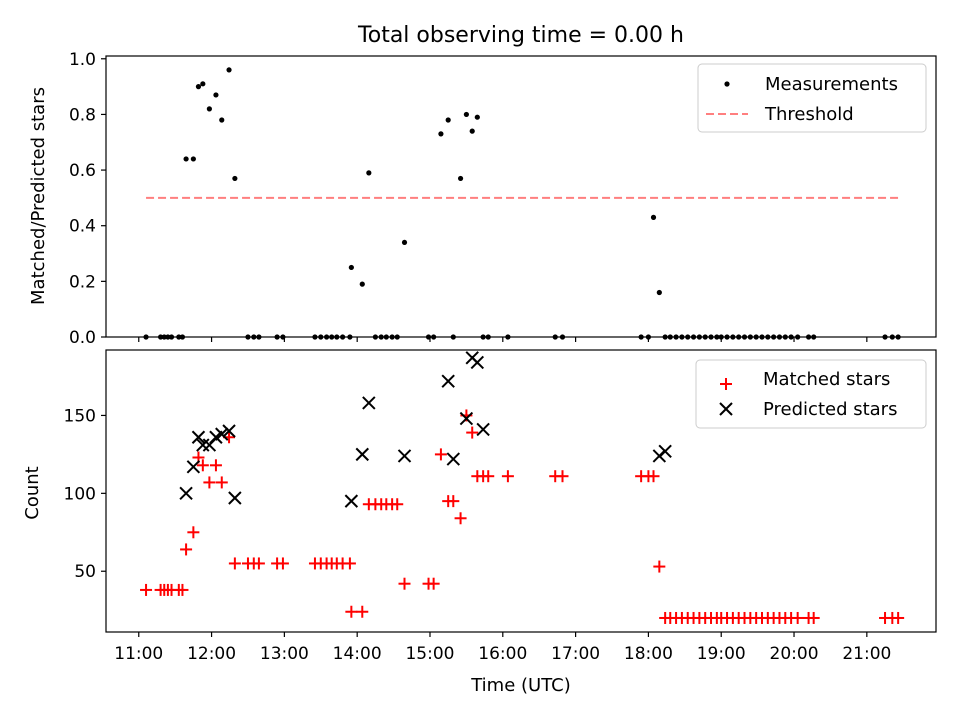 This screenshot has width=960, height=724. I want to click on x-tick-label: 16:00, so click(502, 654).